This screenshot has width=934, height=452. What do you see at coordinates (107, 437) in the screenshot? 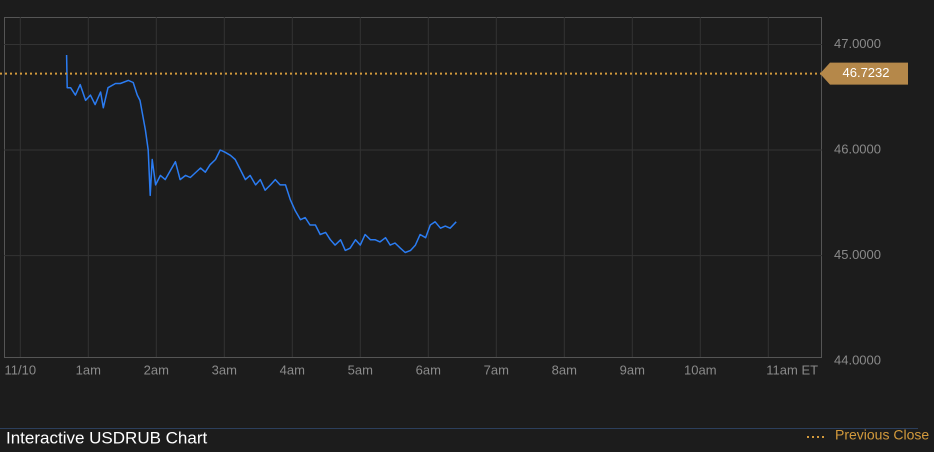
I see `chart-title: Interactive USDRUB Chart` at bounding box center [107, 437].